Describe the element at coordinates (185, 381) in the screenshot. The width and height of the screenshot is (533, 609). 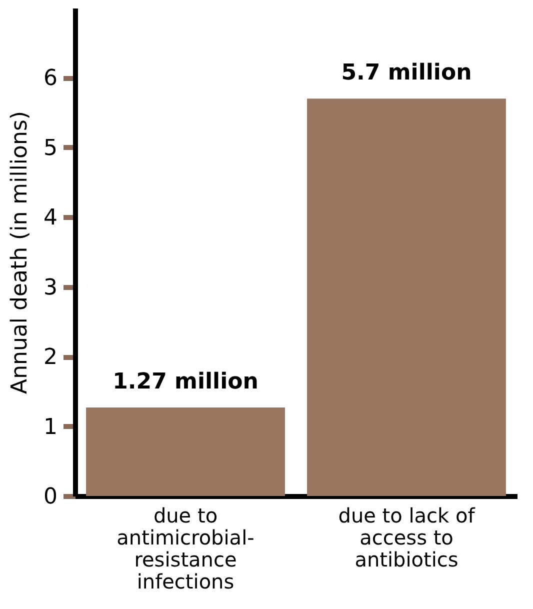
I see `data-label: 1.27 million` at that location.